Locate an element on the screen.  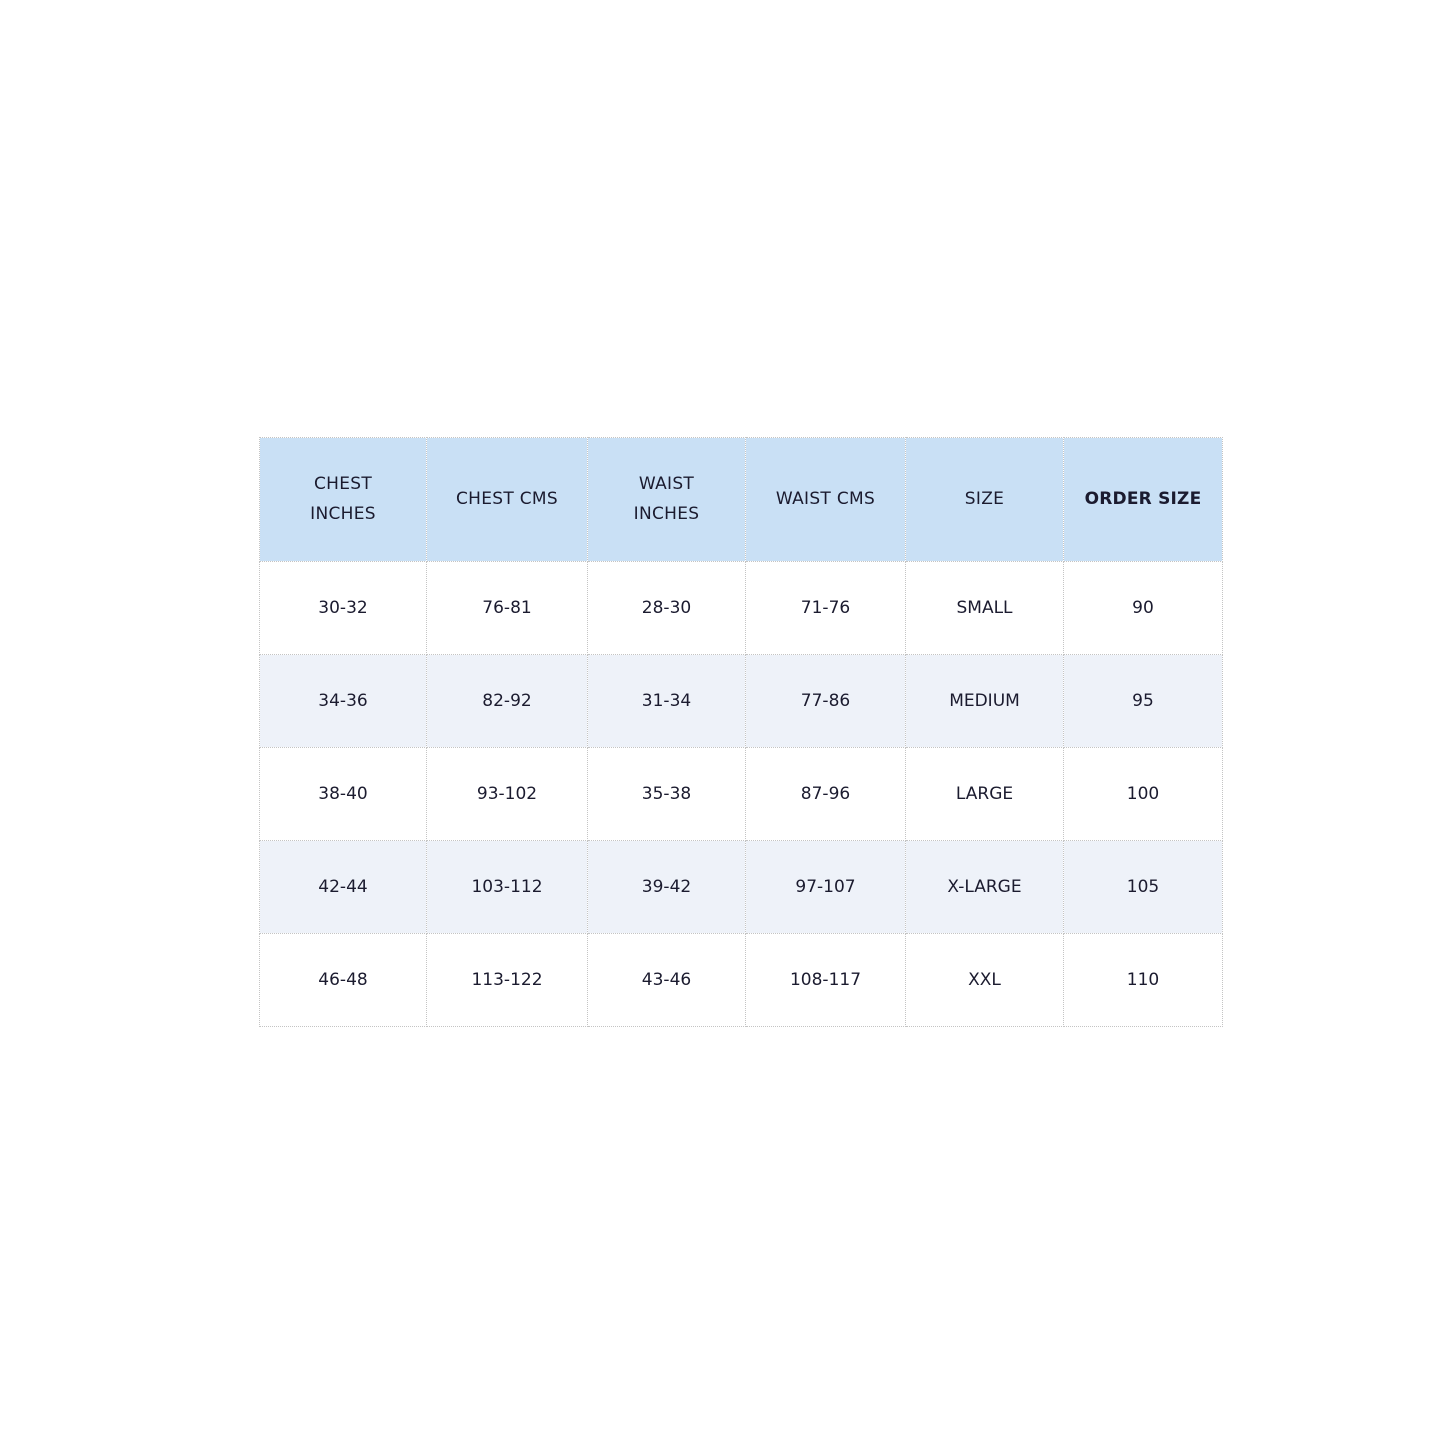
cell-waist-cms: 77-86 is located at coordinates (825, 701).